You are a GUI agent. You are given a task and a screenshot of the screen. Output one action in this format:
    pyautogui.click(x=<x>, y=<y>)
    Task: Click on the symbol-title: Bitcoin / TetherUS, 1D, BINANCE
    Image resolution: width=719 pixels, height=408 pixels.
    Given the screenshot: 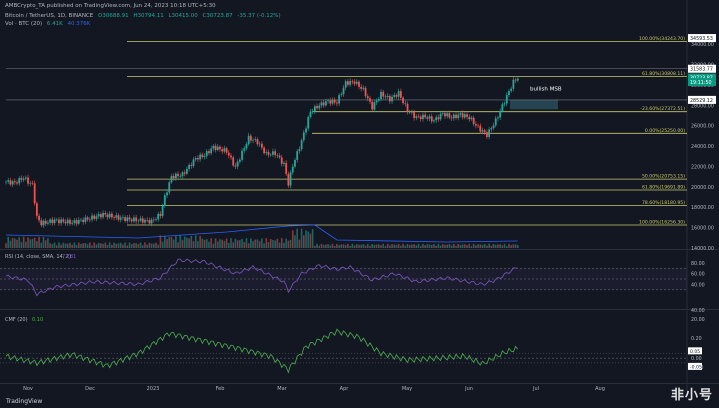 What is the action you would take?
    pyautogui.click(x=49, y=16)
    